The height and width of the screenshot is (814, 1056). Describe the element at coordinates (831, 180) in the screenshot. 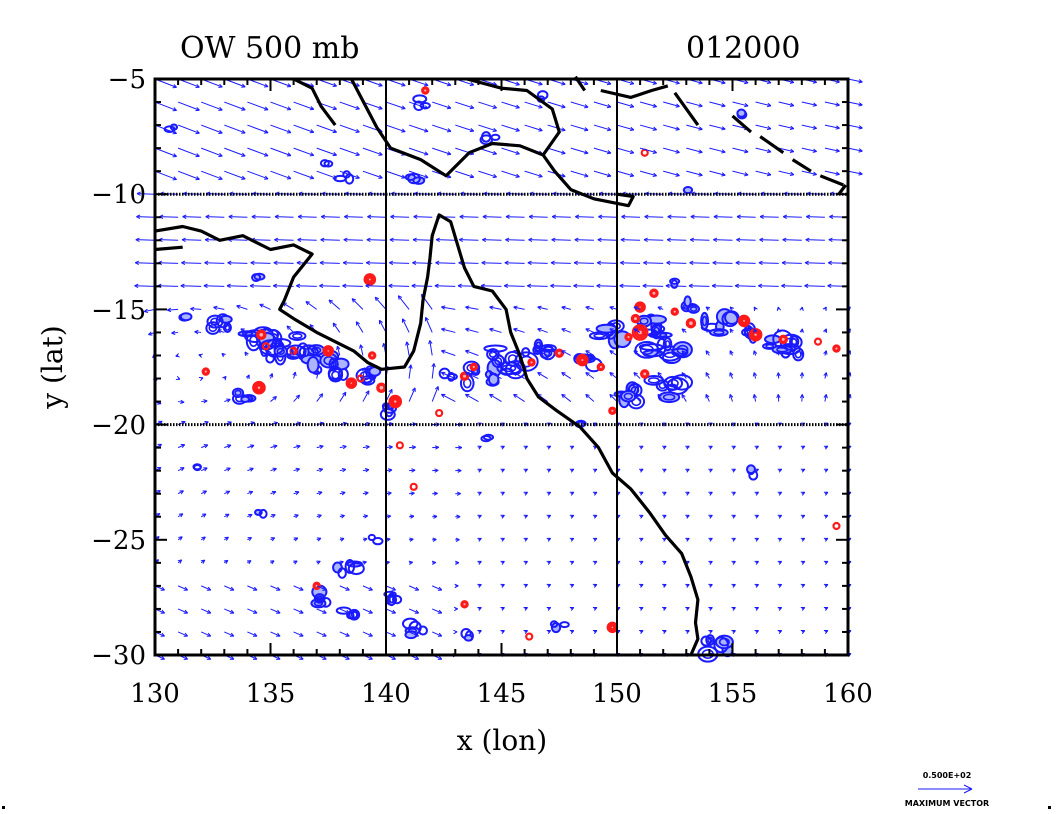

I see `coastline-segment` at that location.